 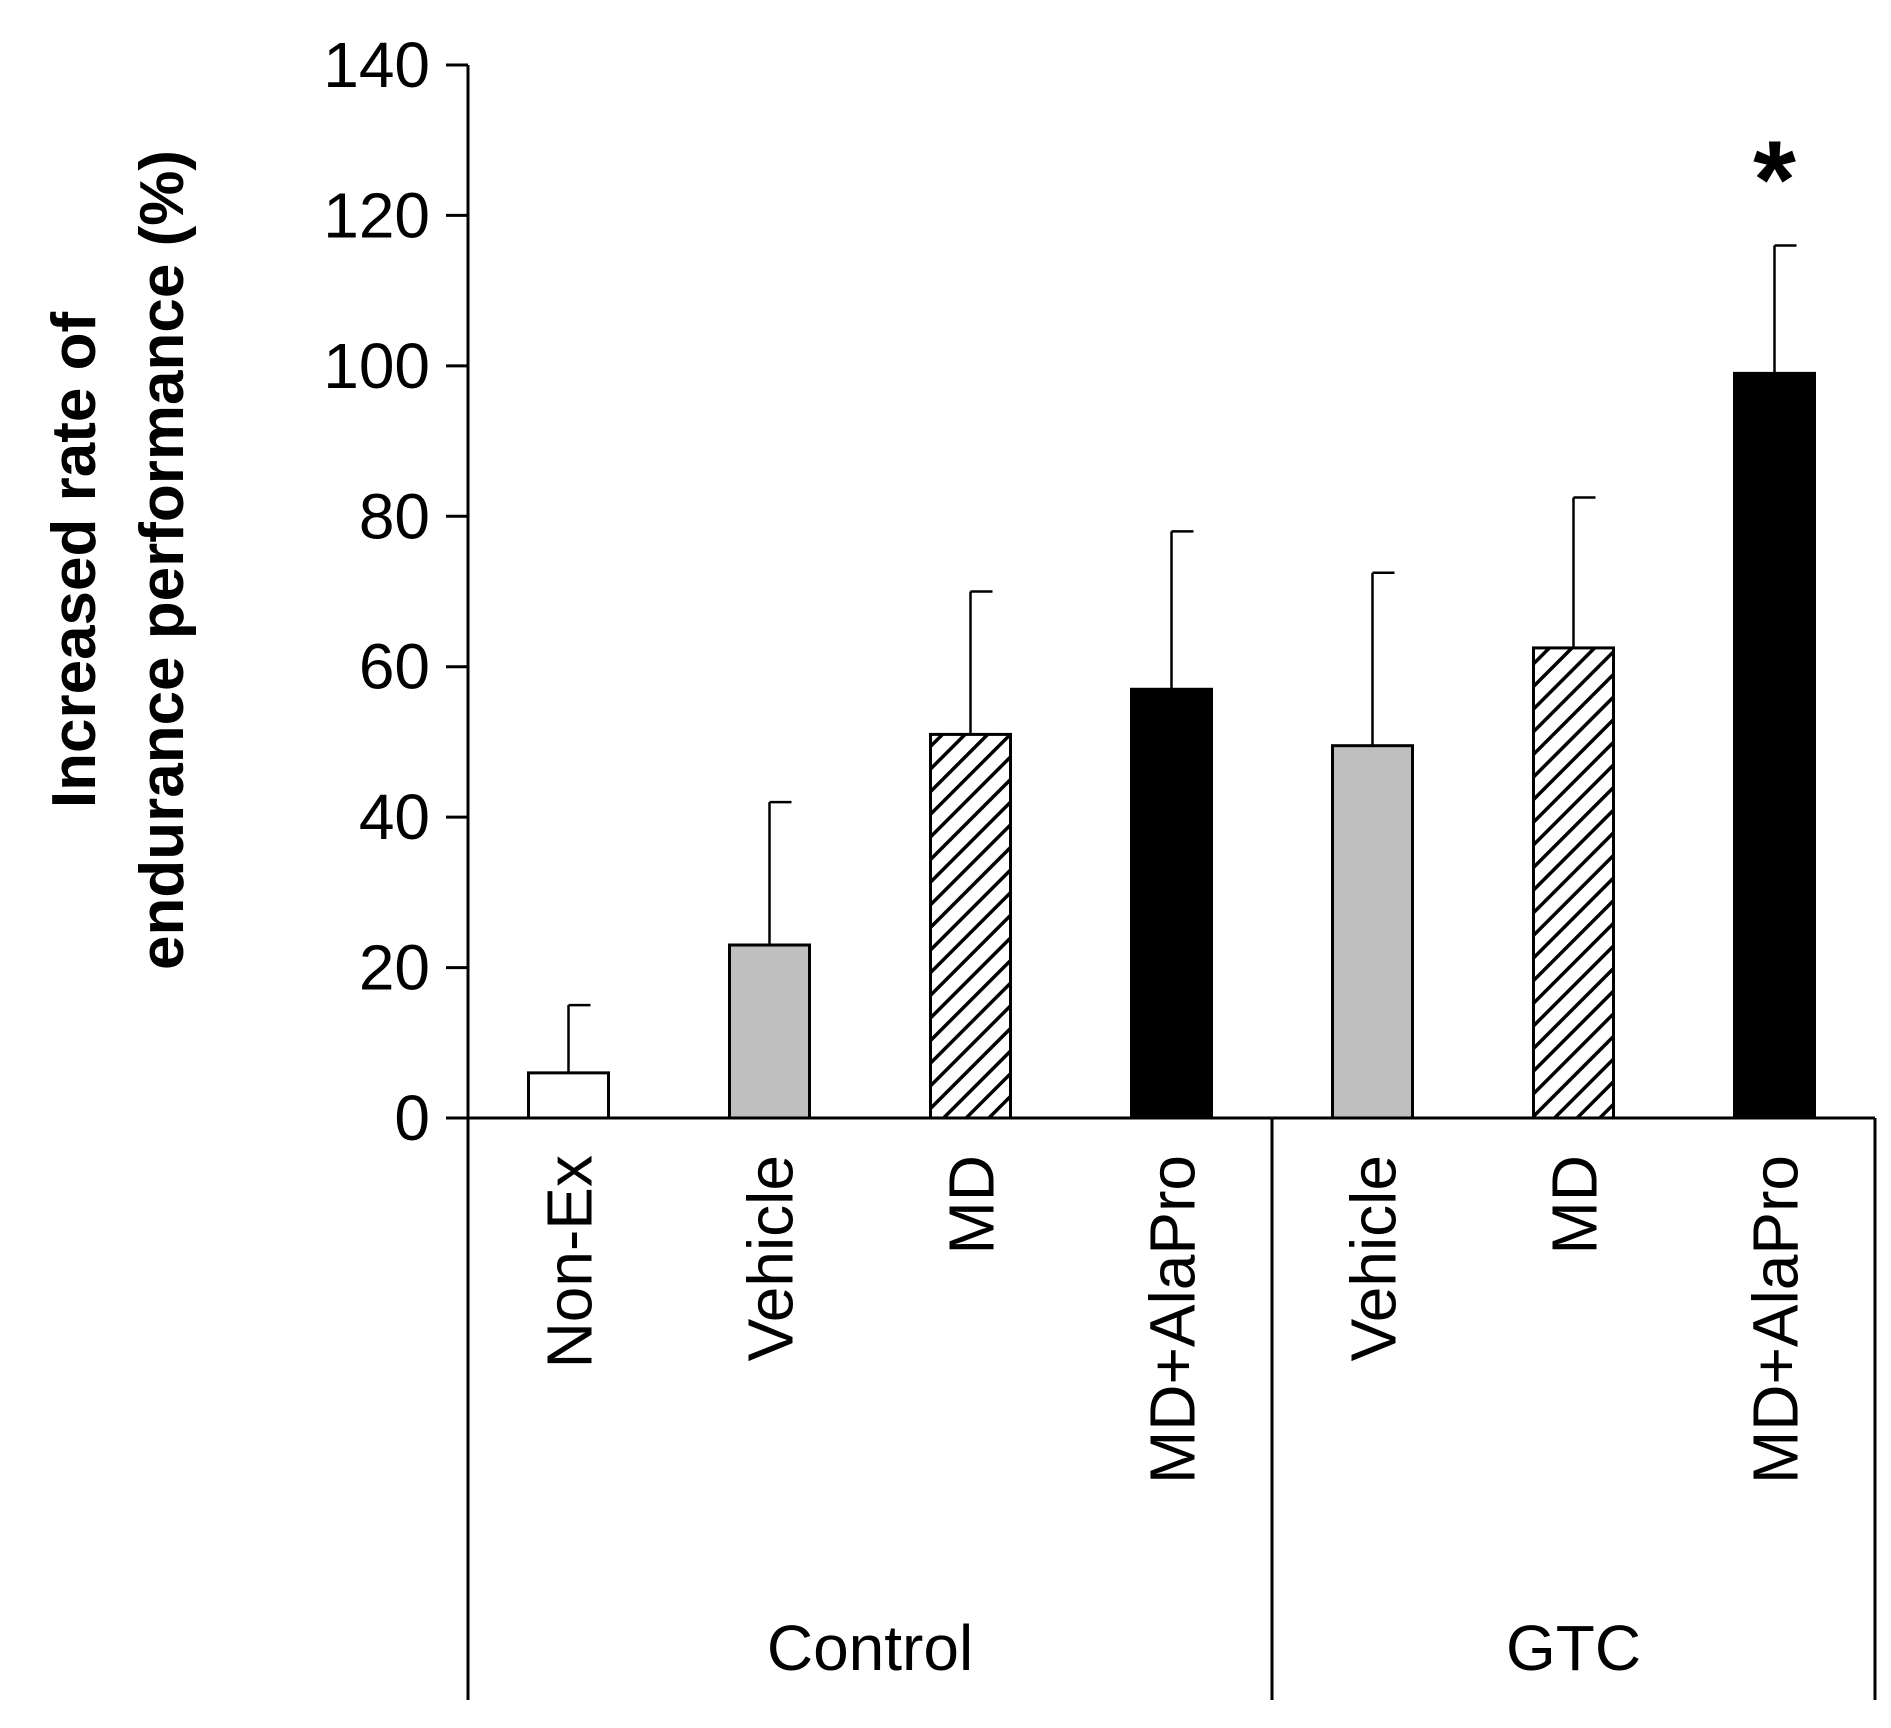 I want to click on group-label: Control, so click(x=870, y=1648).